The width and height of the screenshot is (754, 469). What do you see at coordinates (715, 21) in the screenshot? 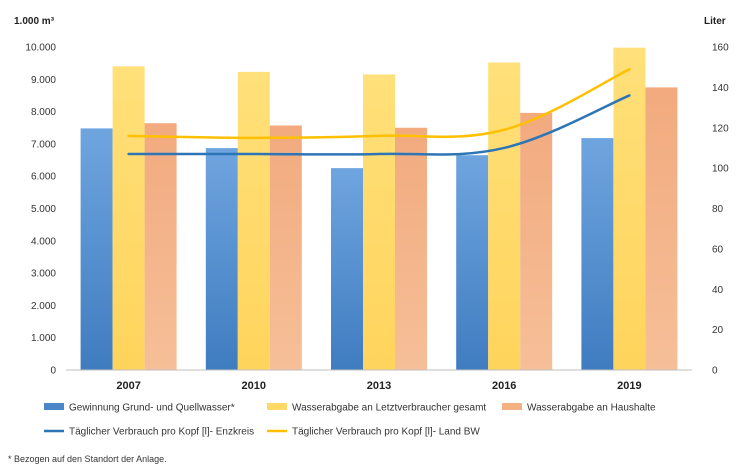
I see `right-axis-unit: Liter` at bounding box center [715, 21].